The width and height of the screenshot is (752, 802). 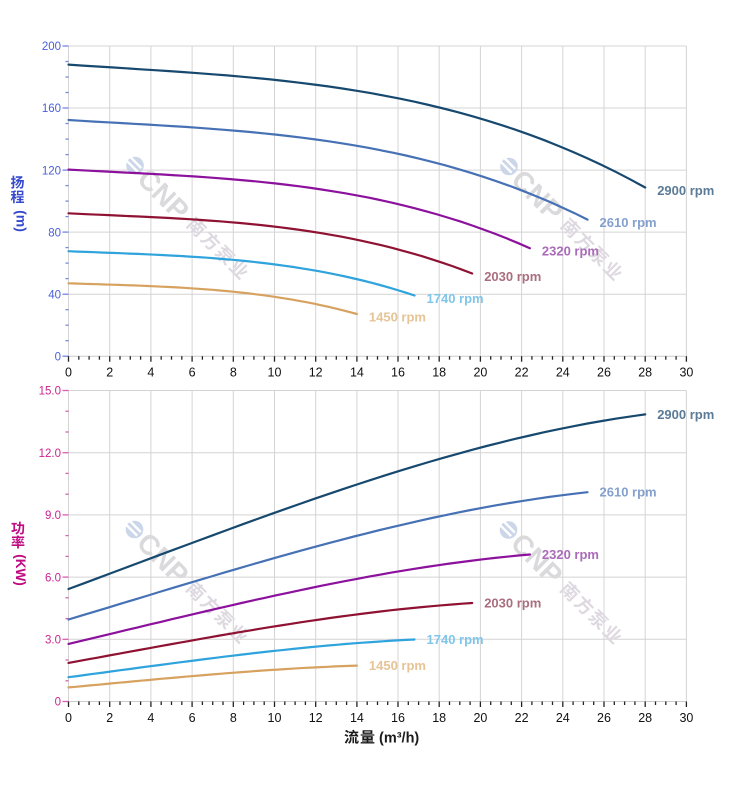 What do you see at coordinates (51, 109) in the screenshot?
I see `svg-text: 160` at bounding box center [51, 109].